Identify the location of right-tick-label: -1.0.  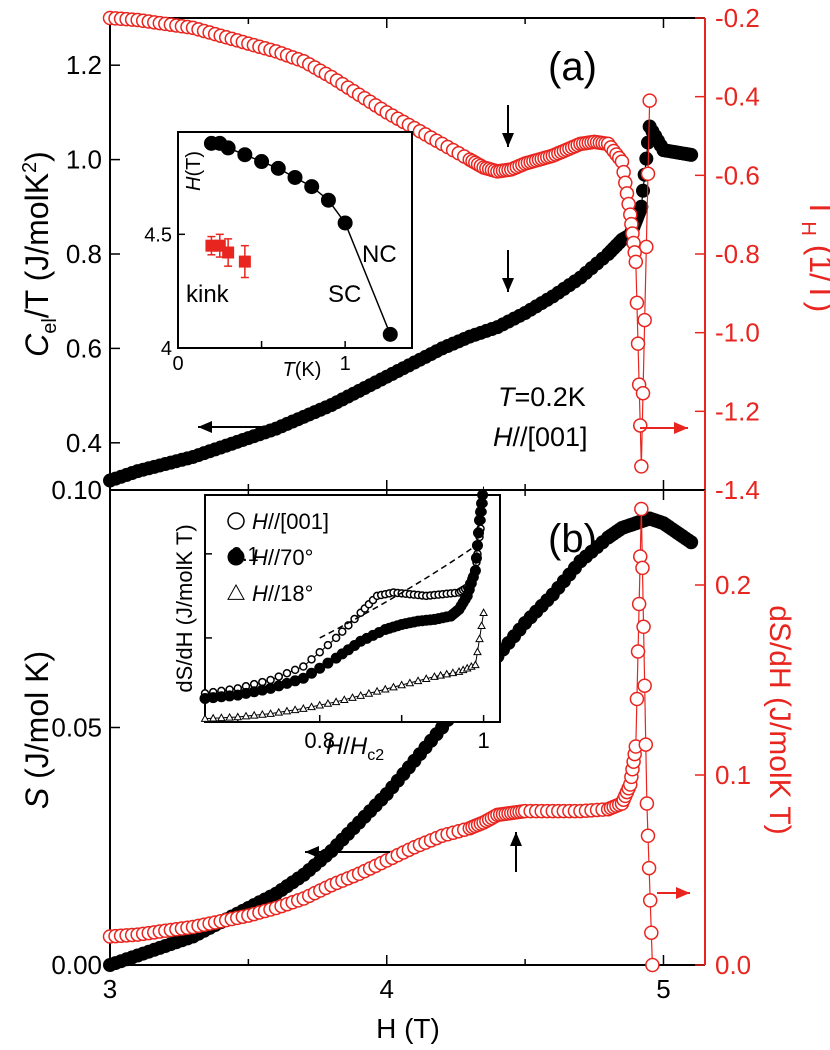
(737, 333).